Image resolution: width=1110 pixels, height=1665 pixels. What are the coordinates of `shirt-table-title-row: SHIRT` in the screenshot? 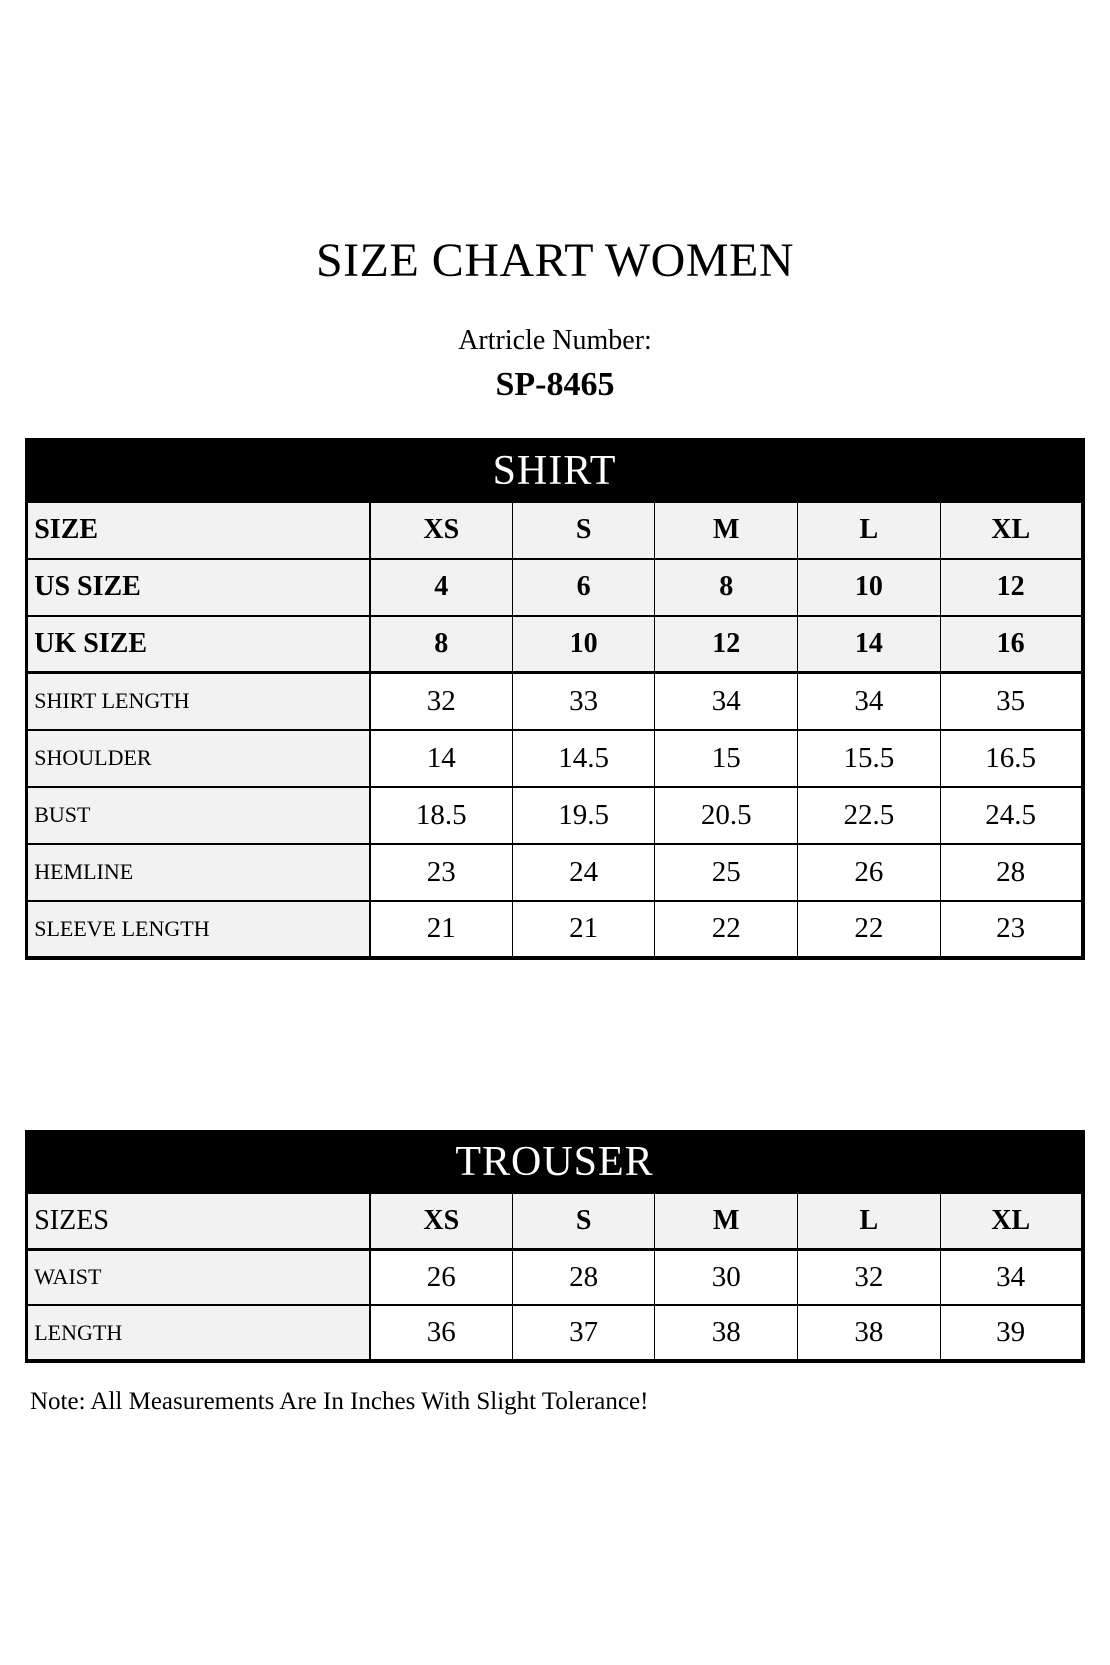 It's located at (554, 470).